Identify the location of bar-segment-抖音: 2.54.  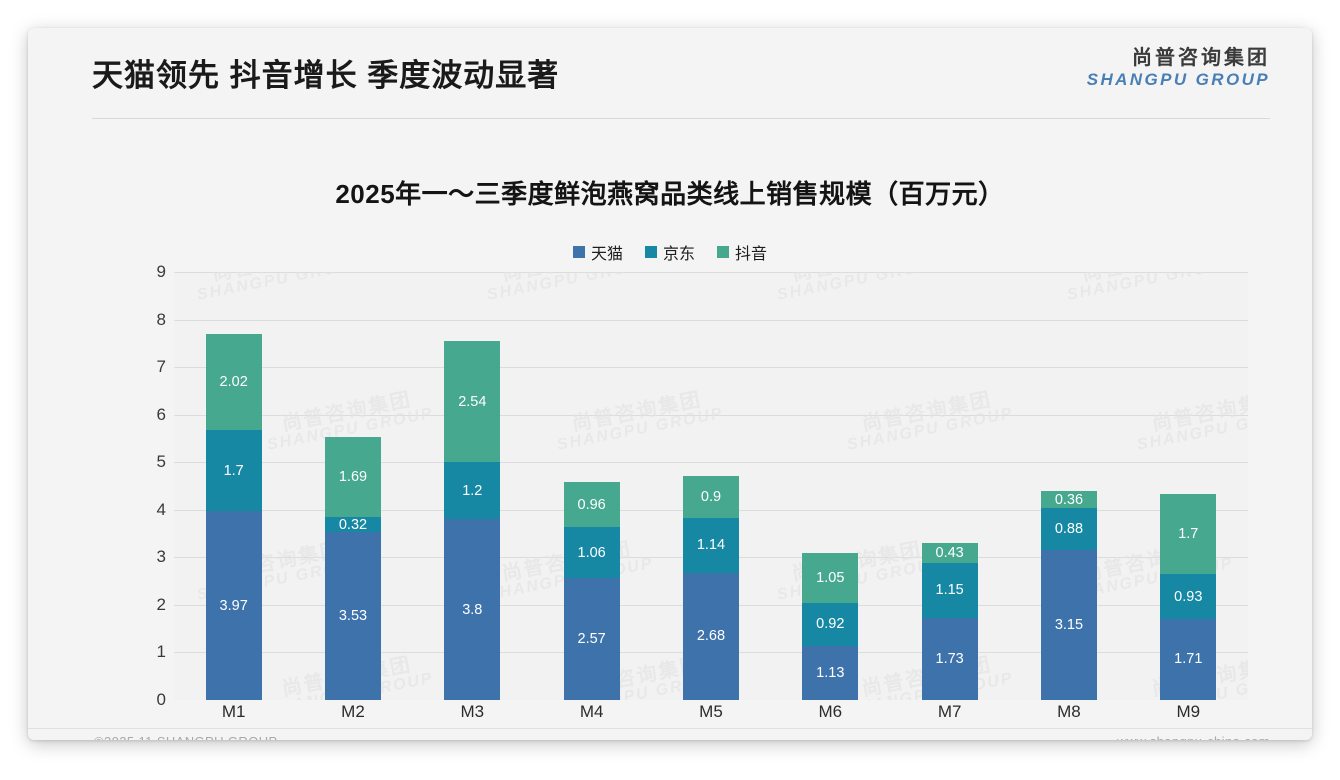
(472, 402).